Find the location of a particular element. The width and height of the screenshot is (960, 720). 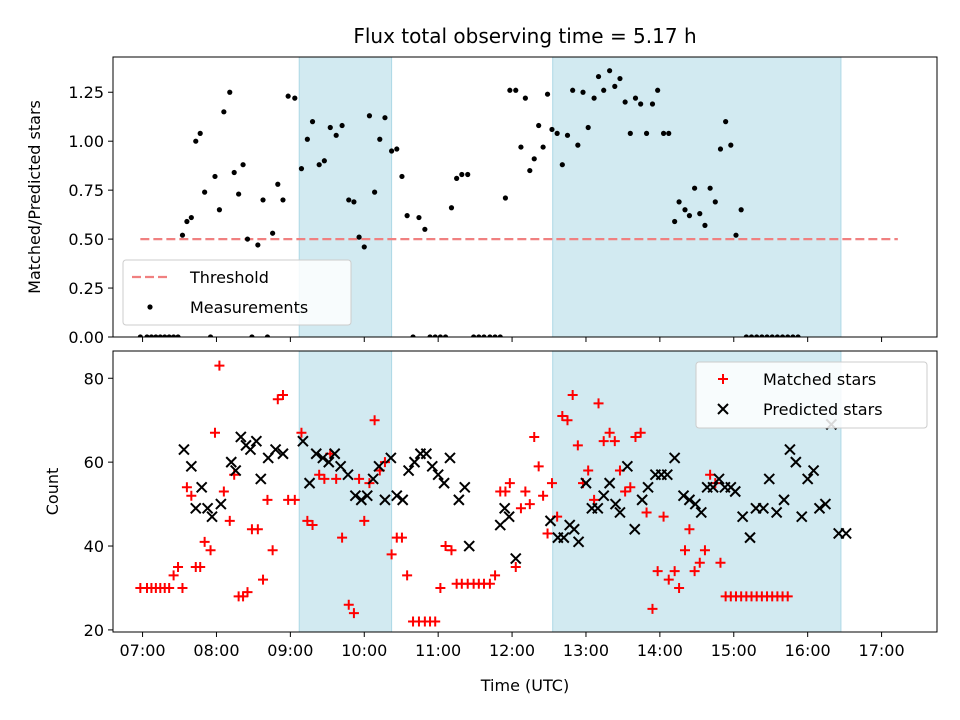

y-tick-label: 60 is located at coordinates (94, 462).